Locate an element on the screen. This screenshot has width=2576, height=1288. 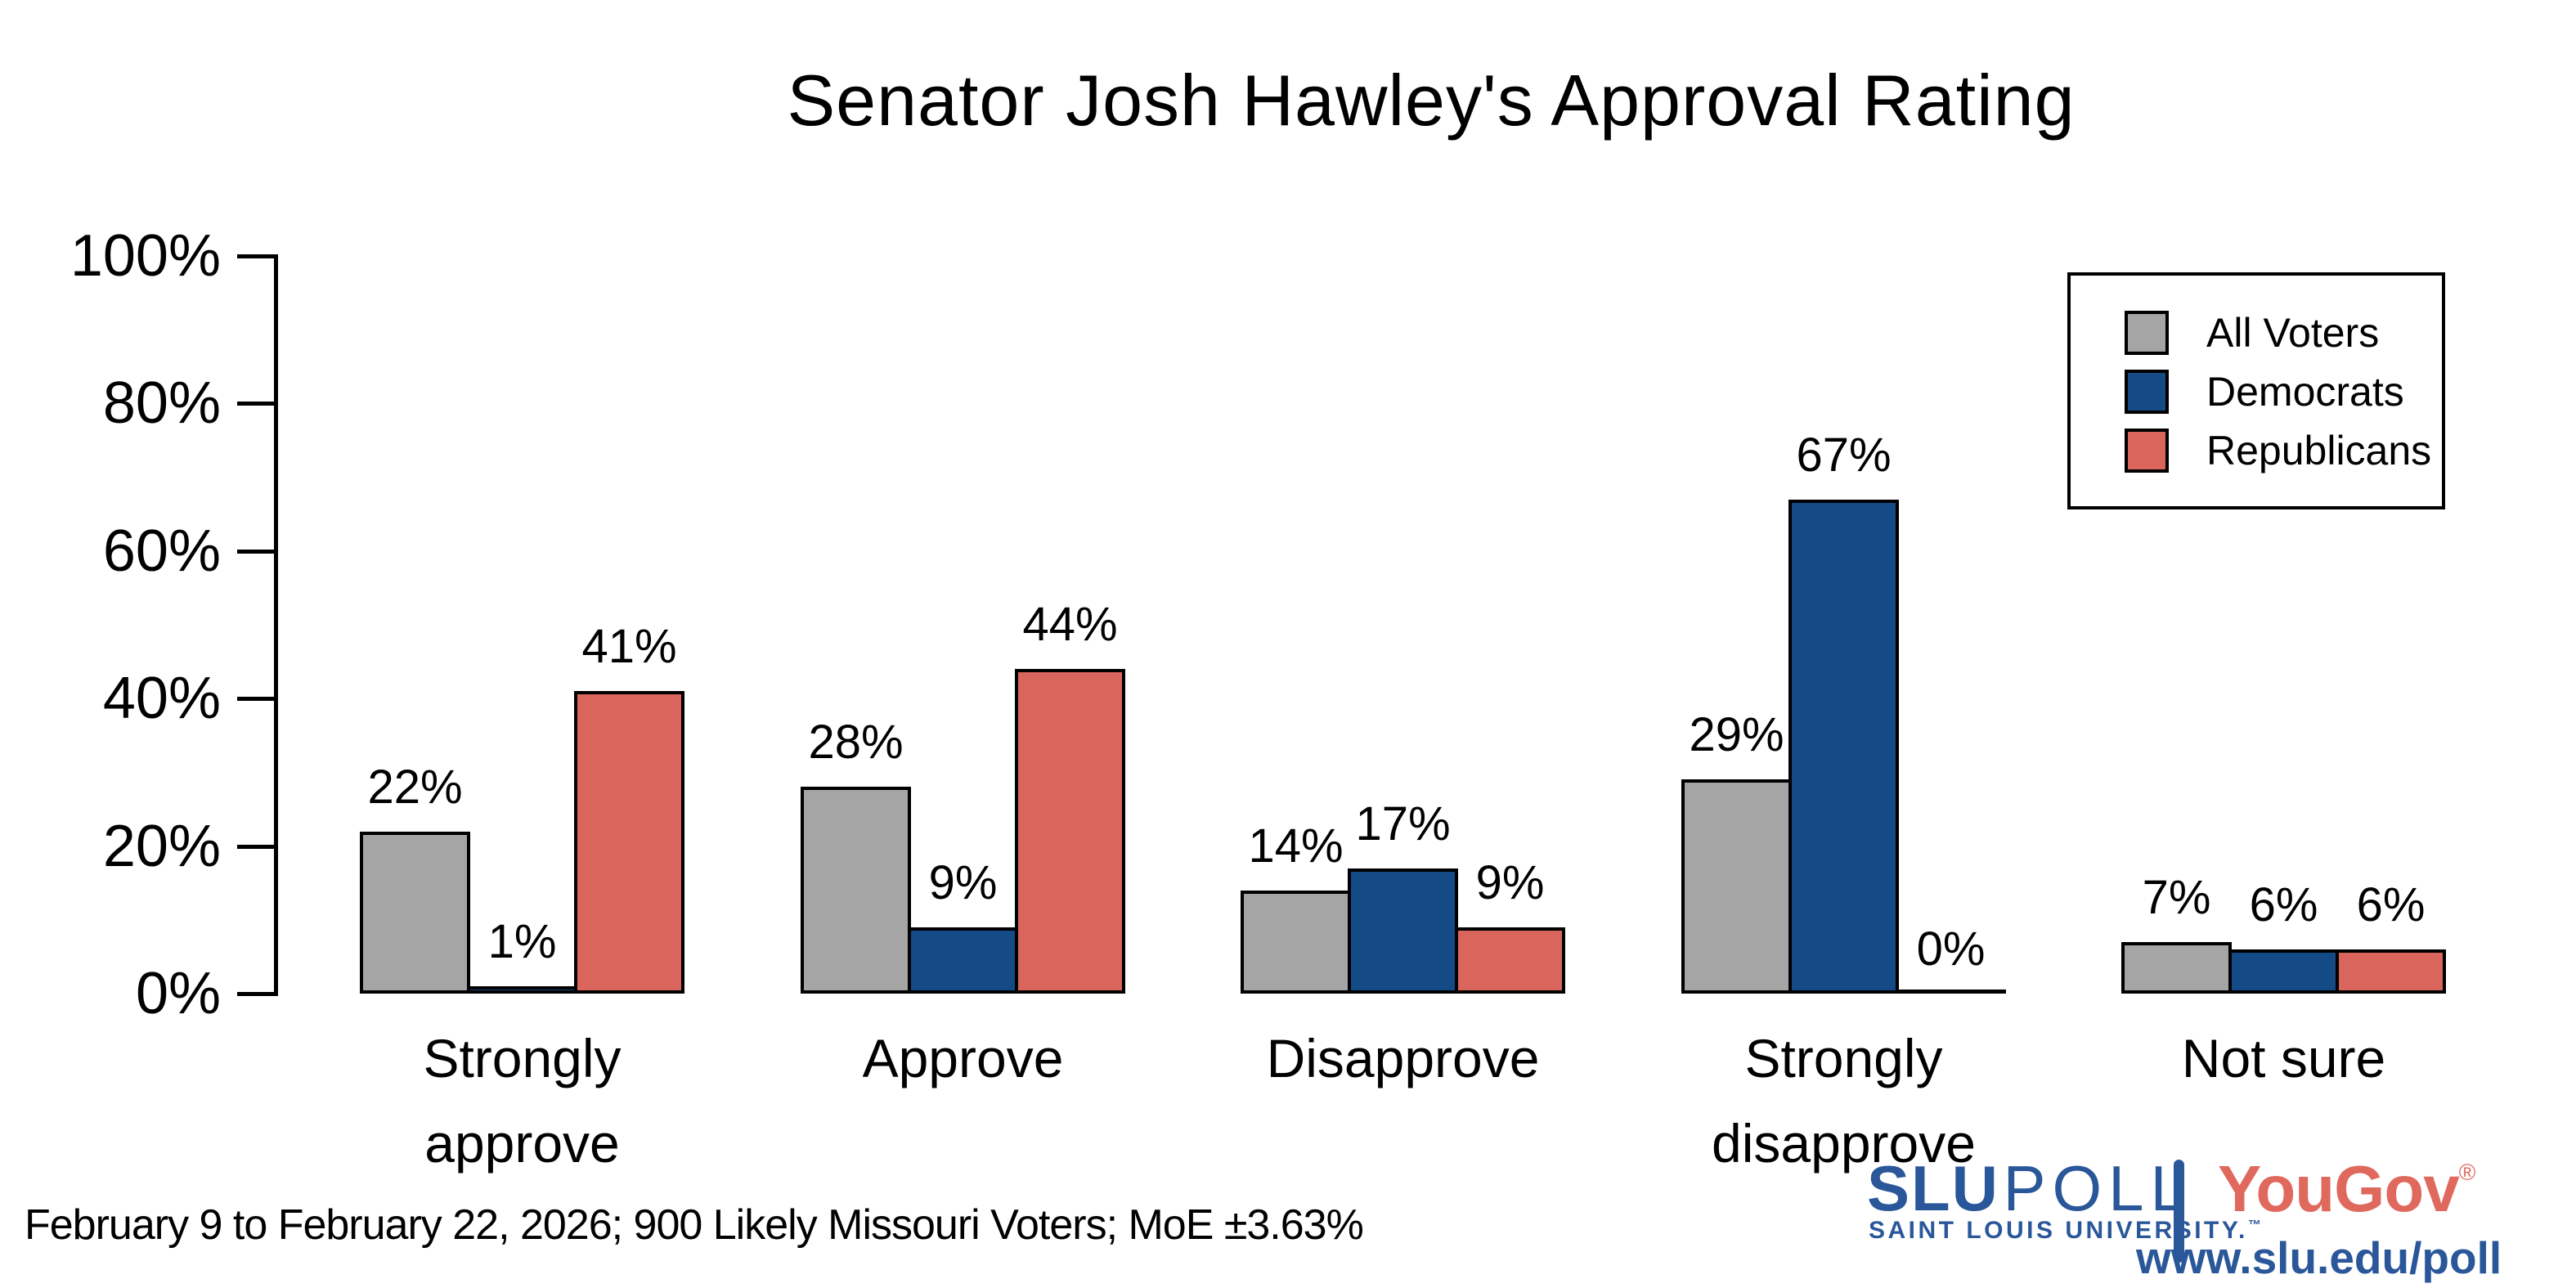
bar-value-label: 41% is located at coordinates (629, 646).